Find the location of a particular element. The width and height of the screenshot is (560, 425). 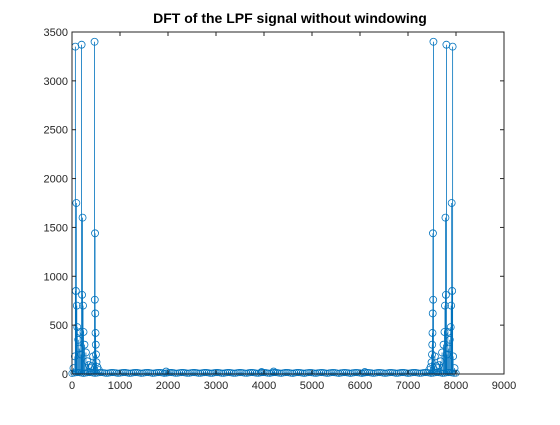

x-tick-label: 2000 is located at coordinates (168, 386).